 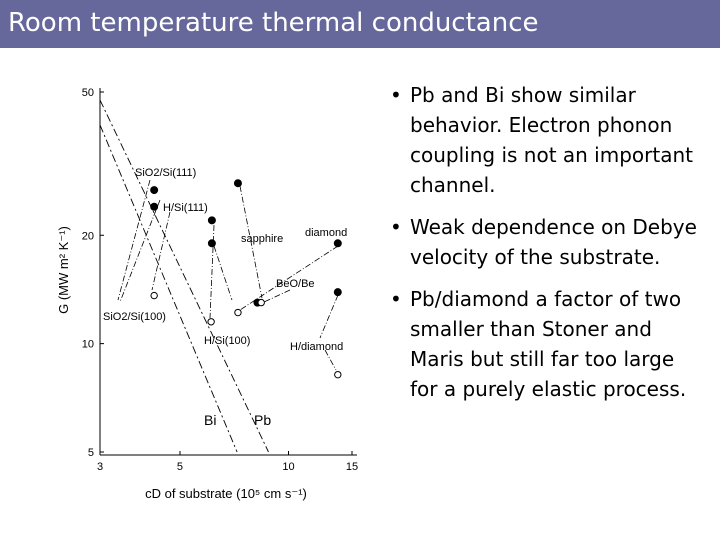 What do you see at coordinates (134, 317) in the screenshot?
I see `point-annotation: SiO2/Si(100)` at bounding box center [134, 317].